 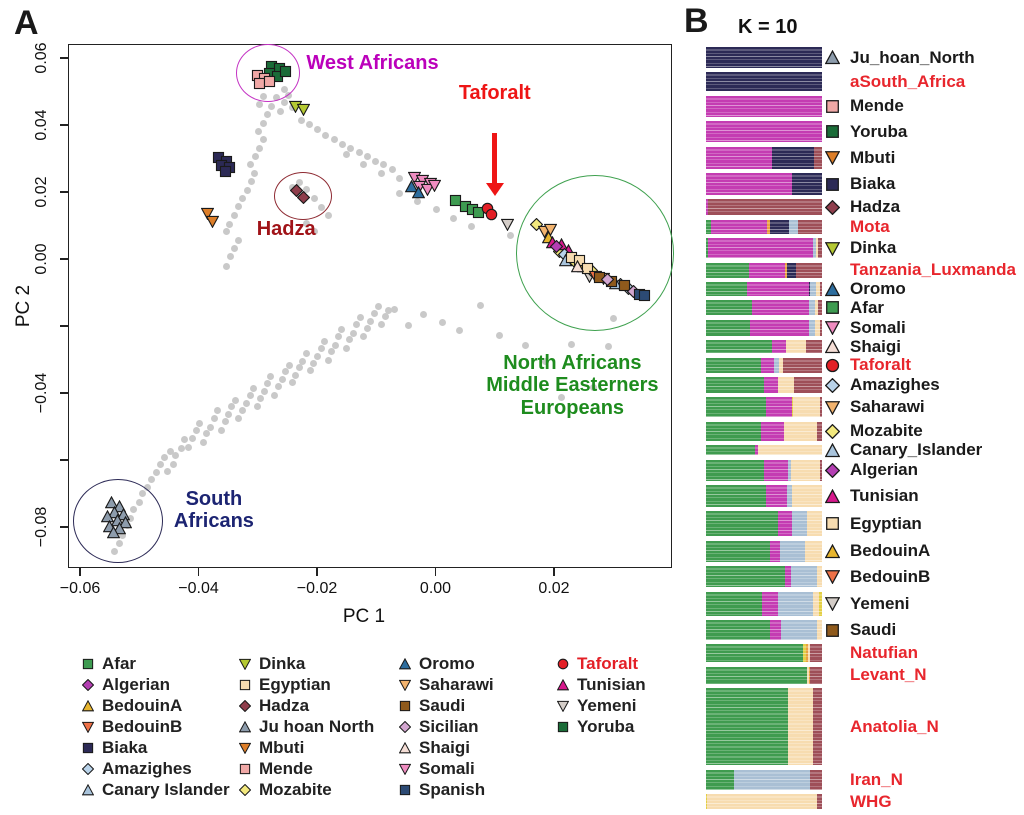 What do you see at coordinates (495, 158) in the screenshot?
I see `taforalt-arrow` at bounding box center [495, 158].